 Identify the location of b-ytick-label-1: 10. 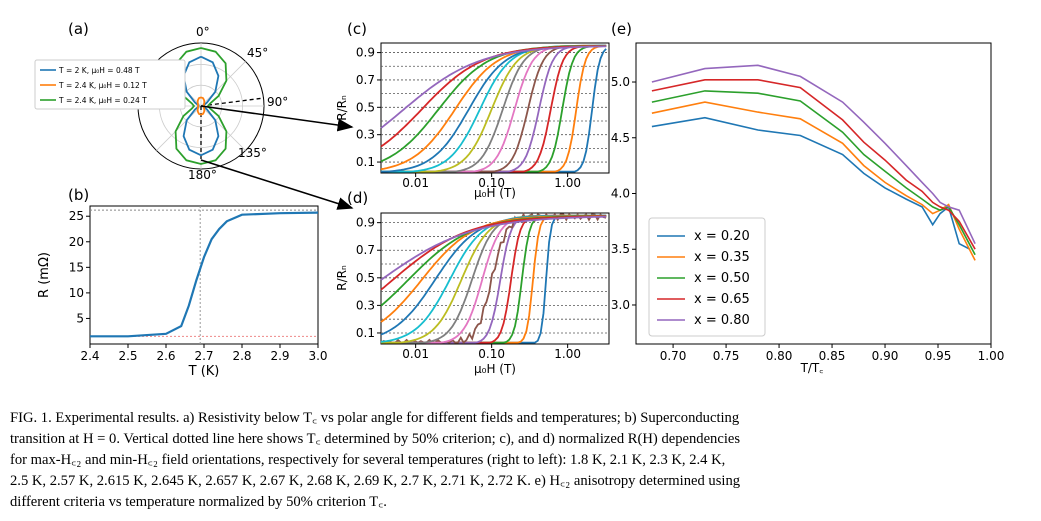
(76, 293).